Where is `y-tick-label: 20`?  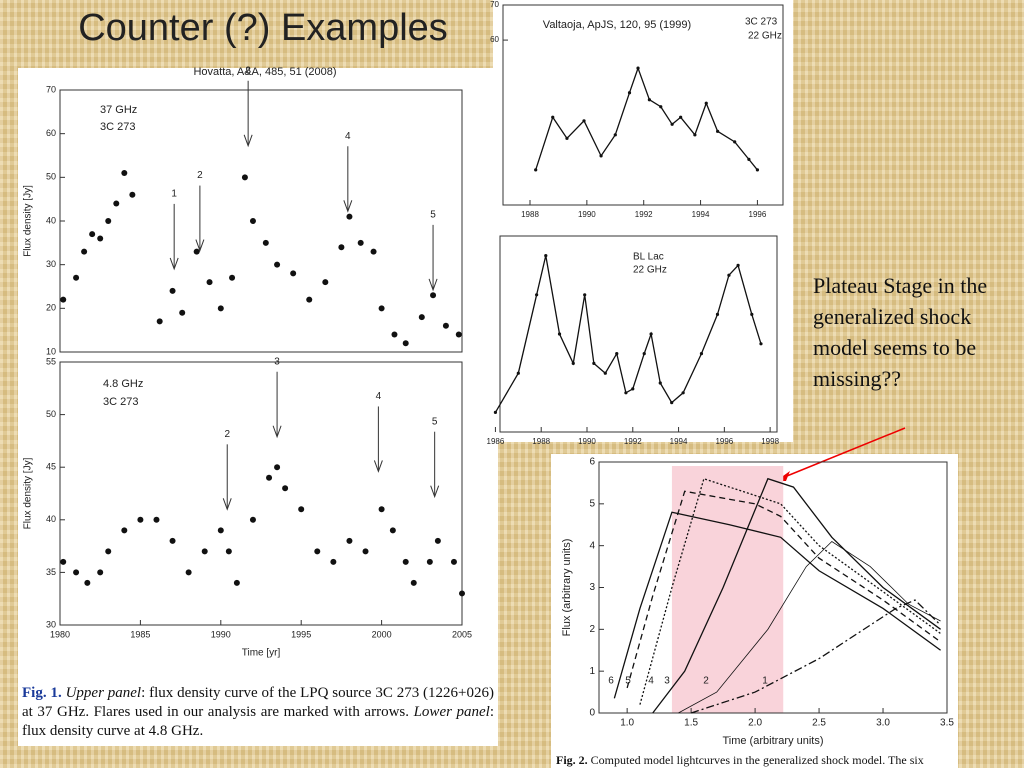 y-tick-label: 20 is located at coordinates (51, 308).